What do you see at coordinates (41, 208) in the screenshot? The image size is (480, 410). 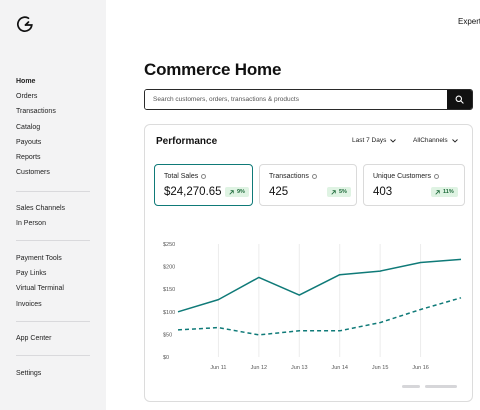 I see `sidebar-item-sales-channels: Sales Channels` at bounding box center [41, 208].